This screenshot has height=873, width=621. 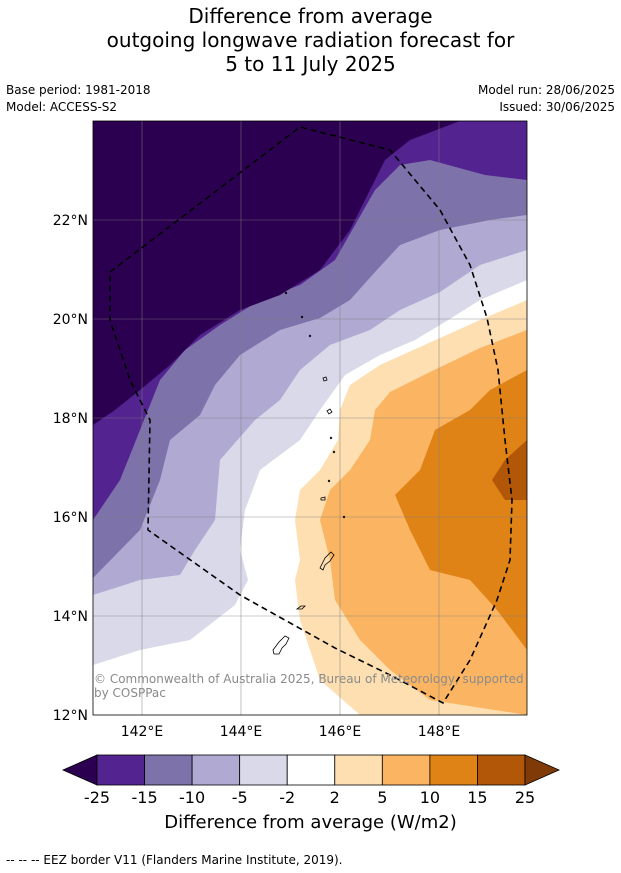 I want to click on colorbar-ticks: -25 -15 -10 -5 -2 2 5 10 15 25, so click(x=309, y=797).